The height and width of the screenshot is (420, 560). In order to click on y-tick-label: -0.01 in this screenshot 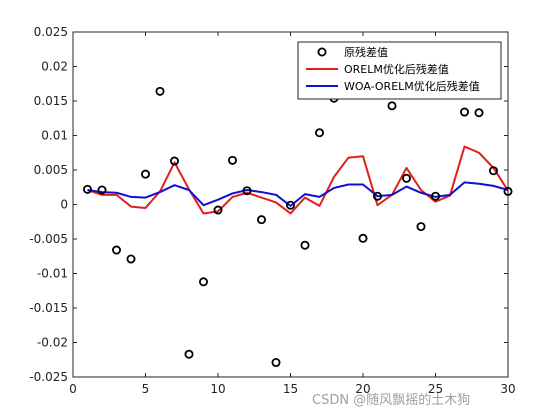, I will do `click(52, 274)`.